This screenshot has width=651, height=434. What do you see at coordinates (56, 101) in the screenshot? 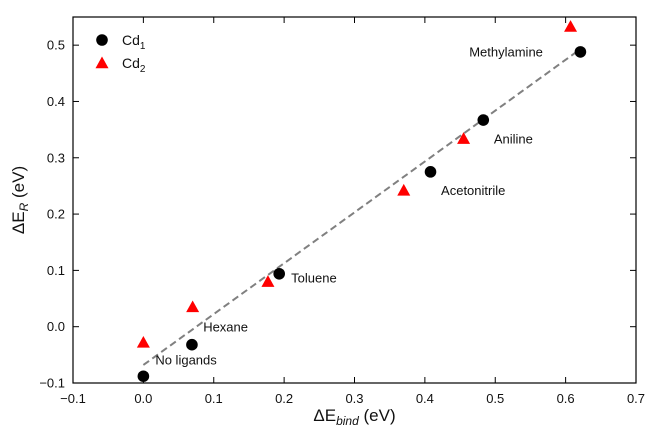
I see `y-tick-label: 0.4` at bounding box center [56, 101].